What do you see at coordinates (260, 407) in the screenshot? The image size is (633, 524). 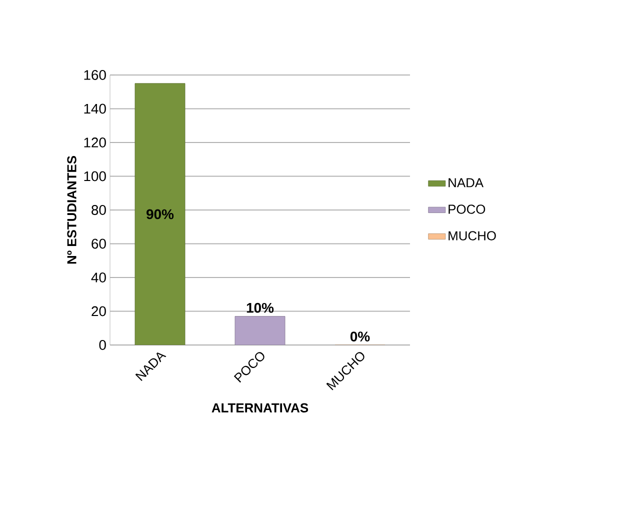 I see `x-axis-title: ALTERNATIVAS` at bounding box center [260, 407].